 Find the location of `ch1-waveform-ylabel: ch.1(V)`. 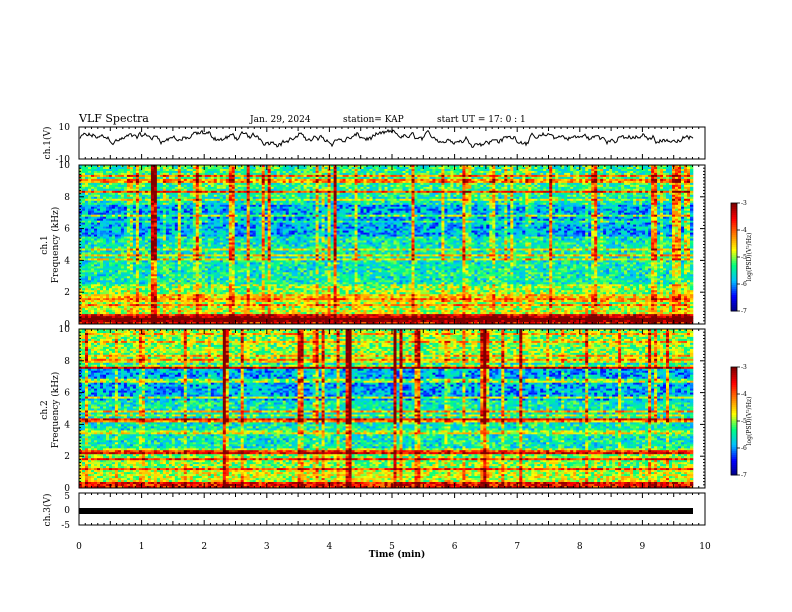

ch1-waveform-ylabel: ch.1(V) is located at coordinates (47, 143).